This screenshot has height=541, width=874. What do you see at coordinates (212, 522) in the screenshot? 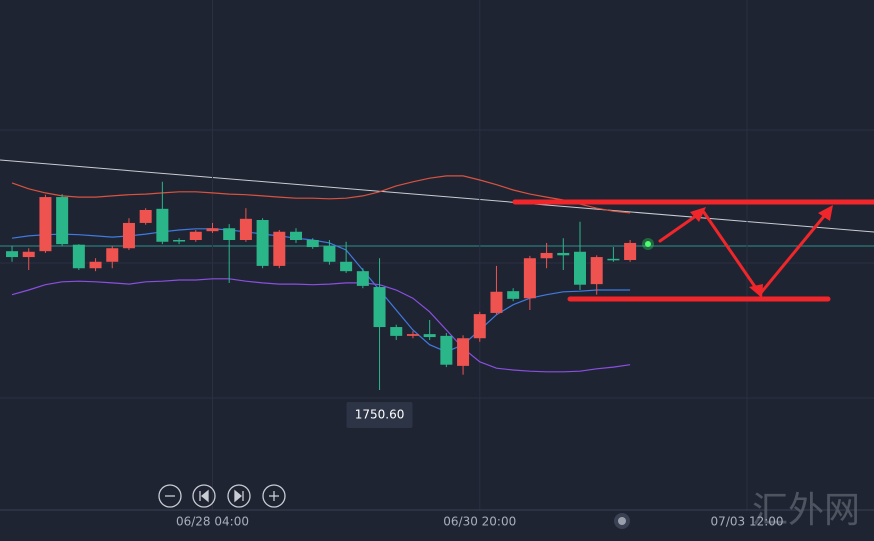
I see `x-tick-label: 06/28 04:00` at bounding box center [212, 522].